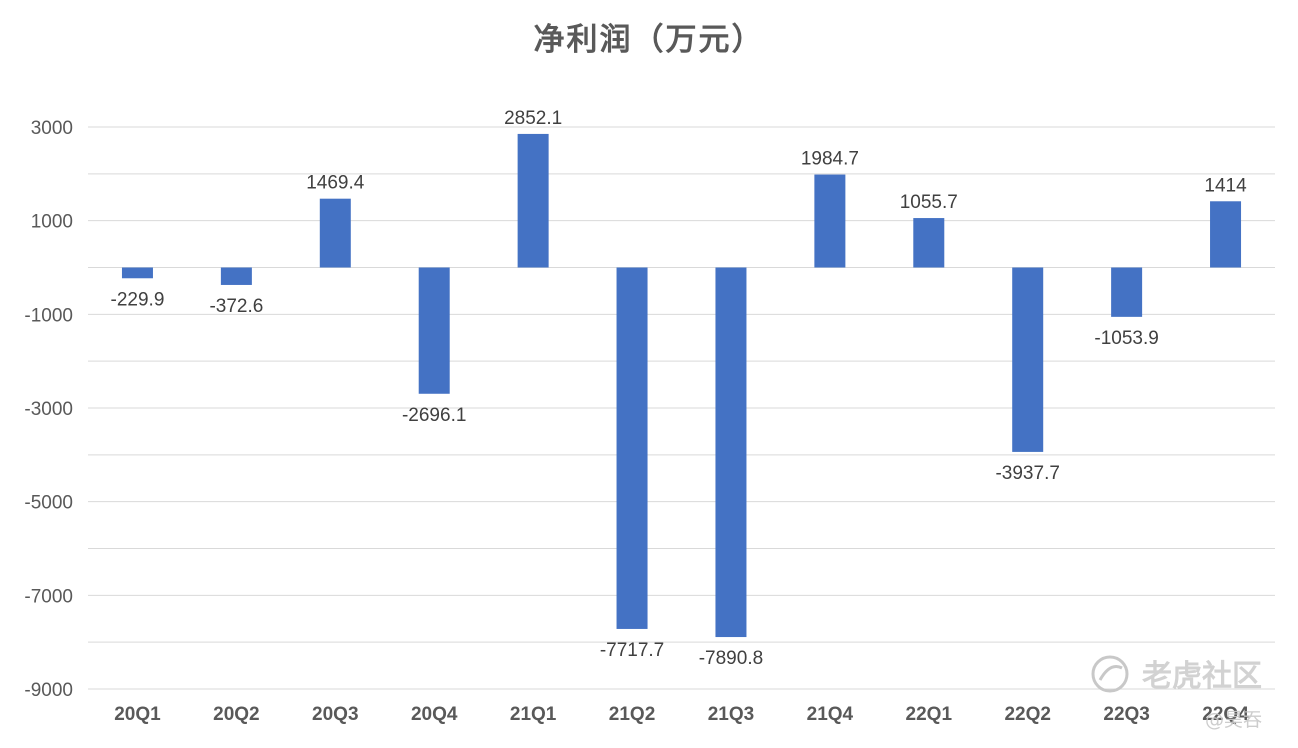 Image resolution: width=1298 pixels, height=748 pixels. I want to click on x-tick-label: 22Q3, so click(1126, 714).